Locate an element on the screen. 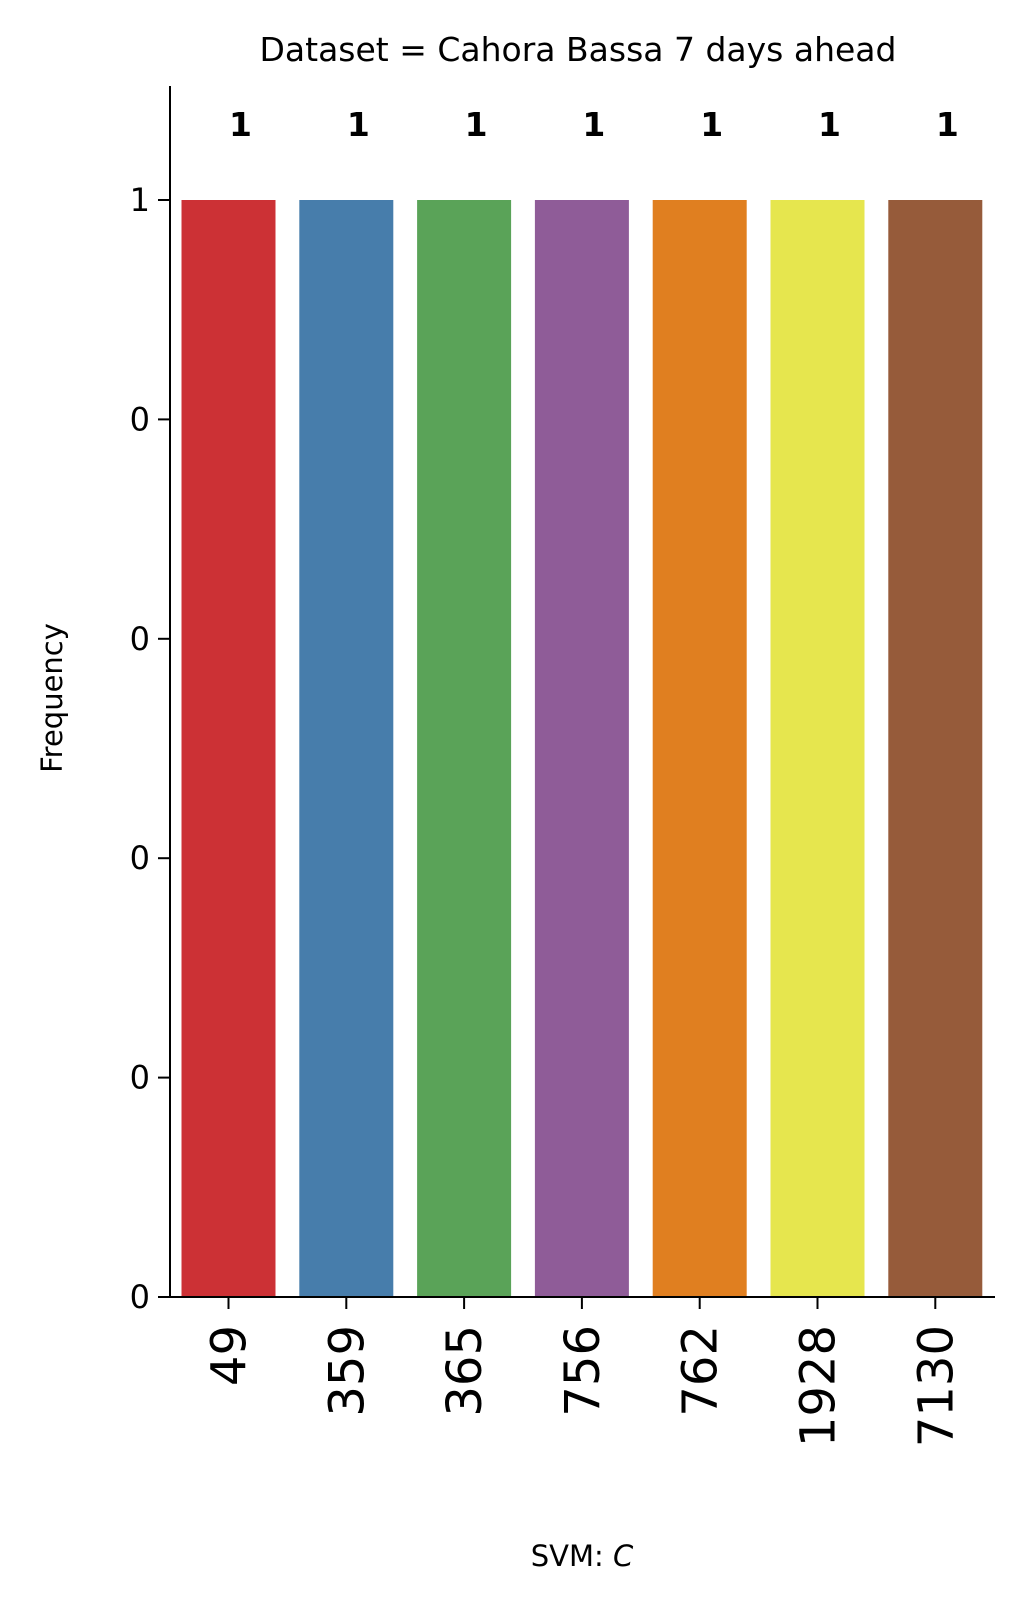 This screenshot has width=1033, height=1602. bar-1928 is located at coordinates (817, 748).